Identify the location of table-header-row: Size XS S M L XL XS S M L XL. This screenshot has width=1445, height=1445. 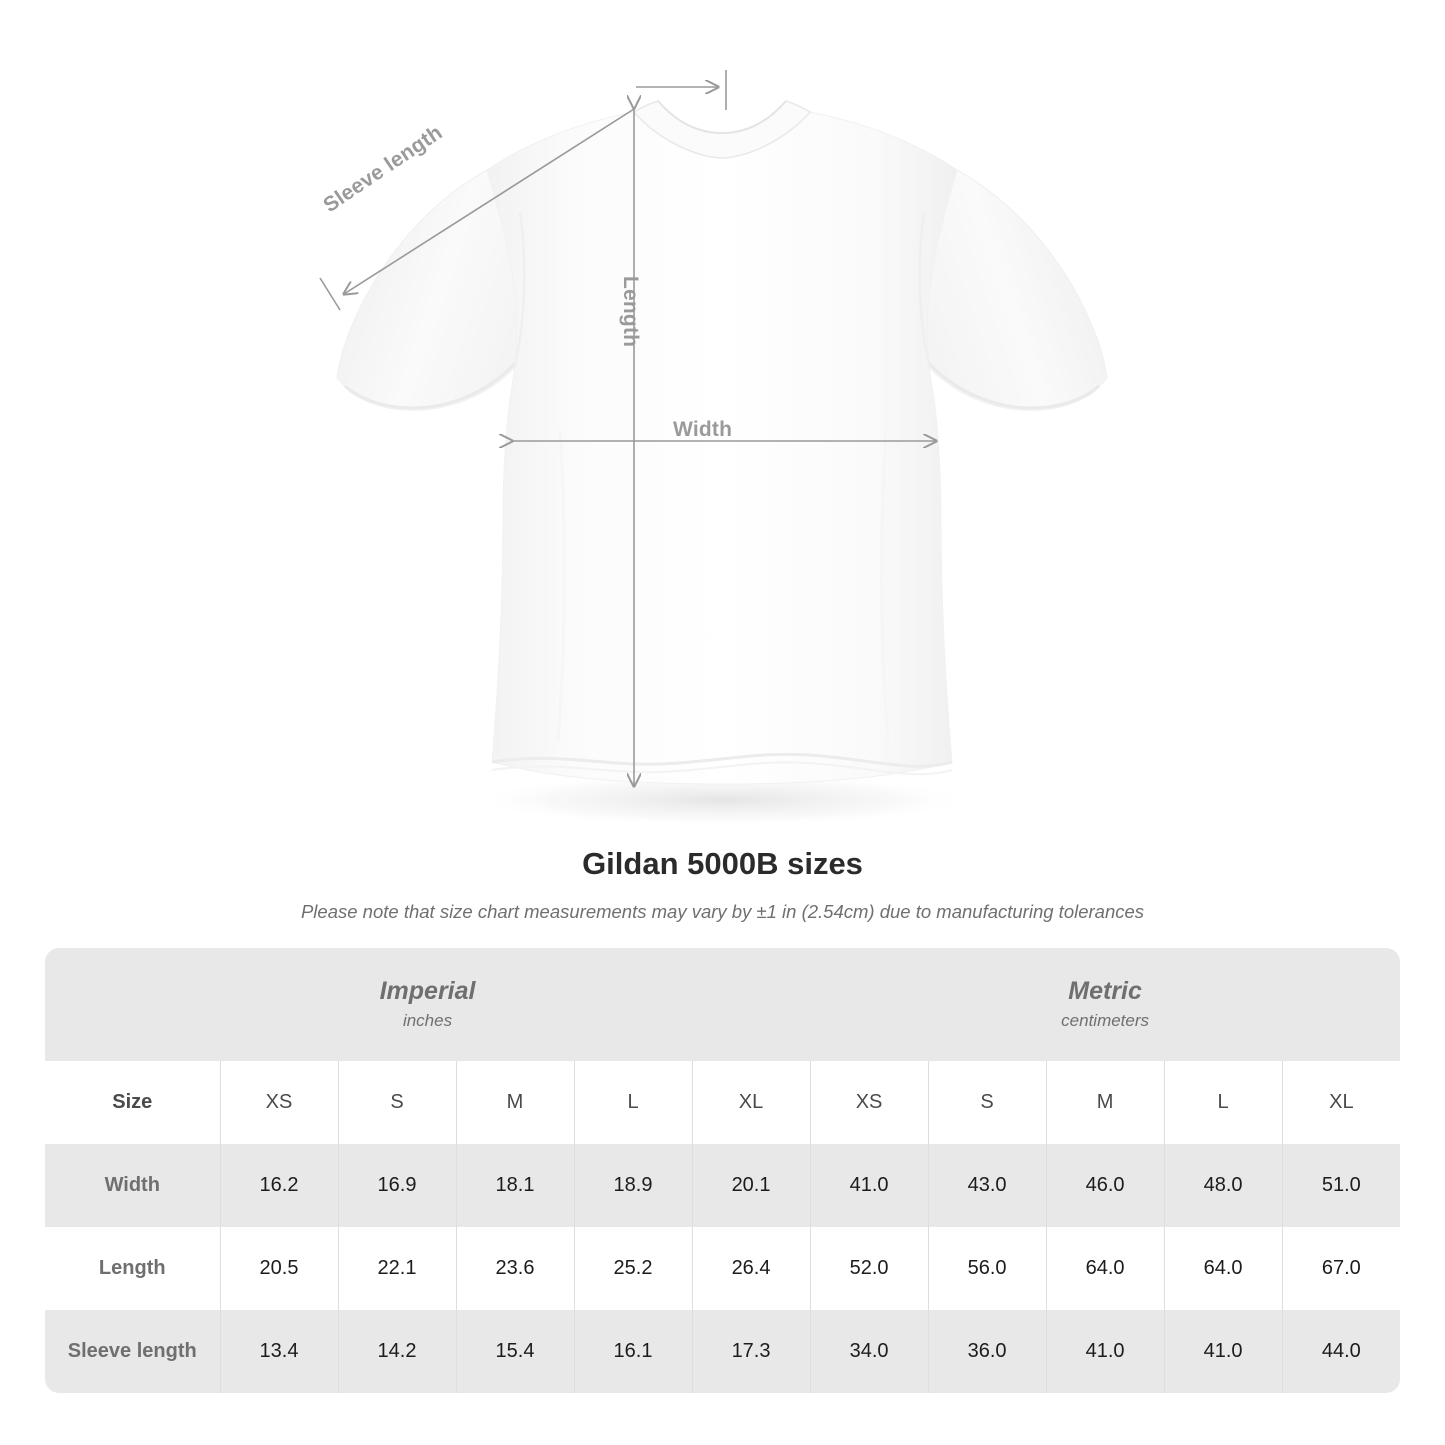
(723, 1102).